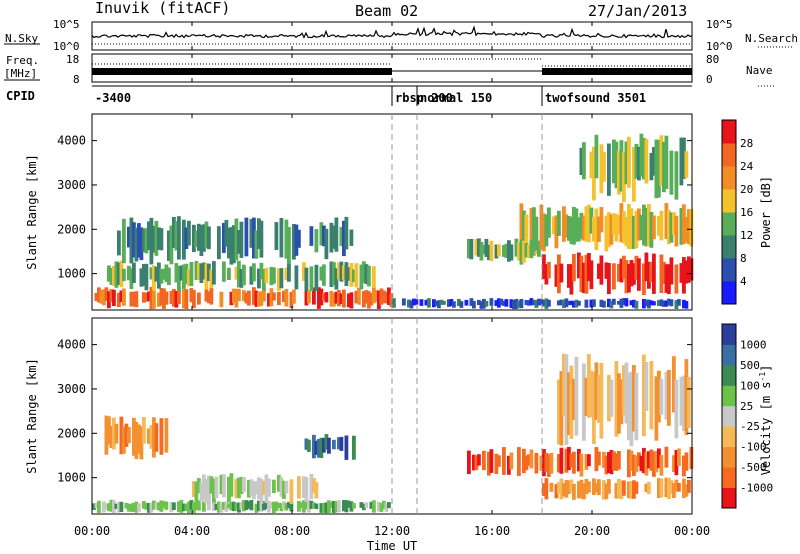 The image size is (800, 554). What do you see at coordinates (737, 212) in the screenshot?
I see `power-colorbar: 4 8 12 16 20 24 28` at bounding box center [737, 212].